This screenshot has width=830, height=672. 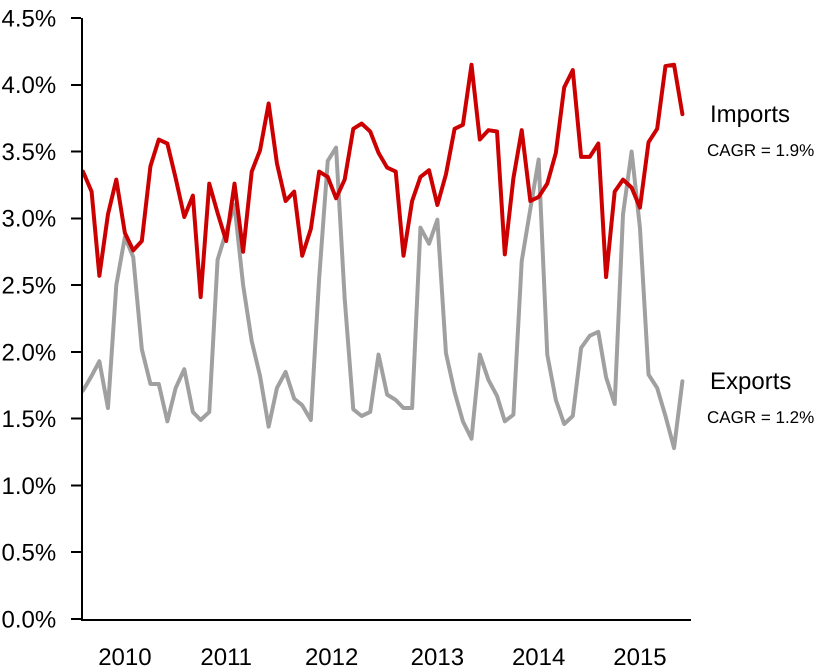 What do you see at coordinates (760, 150) in the screenshot?
I see `text: CAGR = 1.9%` at bounding box center [760, 150].